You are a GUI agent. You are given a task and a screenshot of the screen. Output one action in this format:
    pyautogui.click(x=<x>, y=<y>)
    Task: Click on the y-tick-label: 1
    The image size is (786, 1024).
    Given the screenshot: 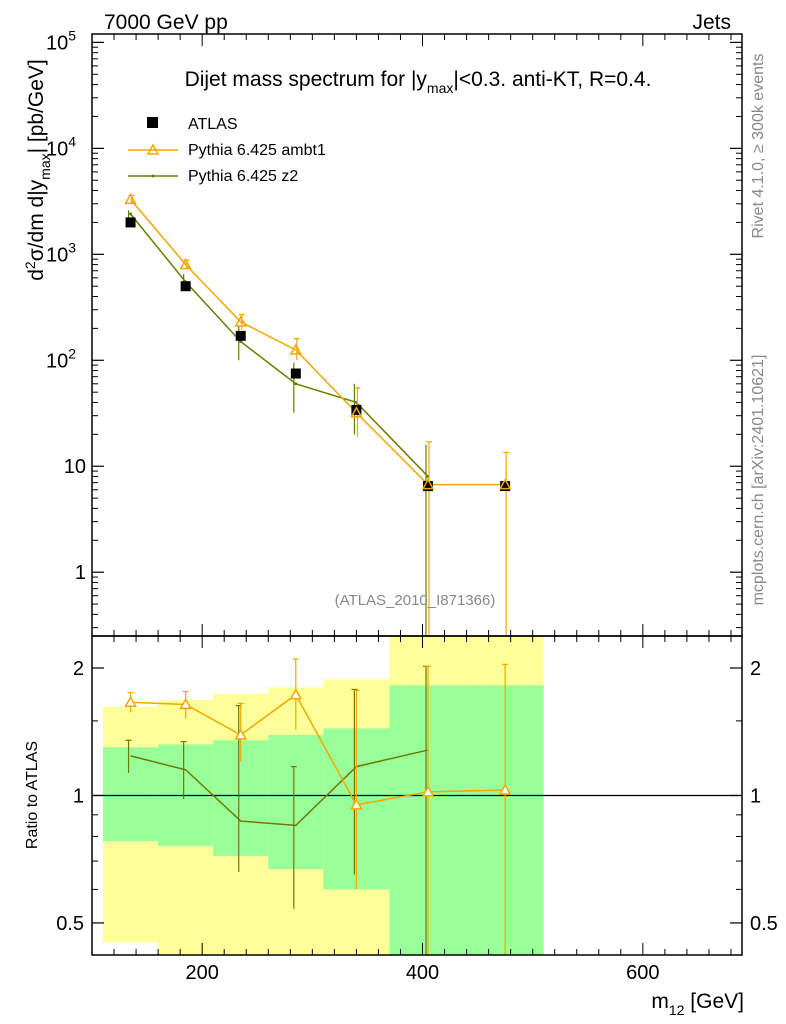 What is the action you would take?
    pyautogui.click(x=80, y=573)
    